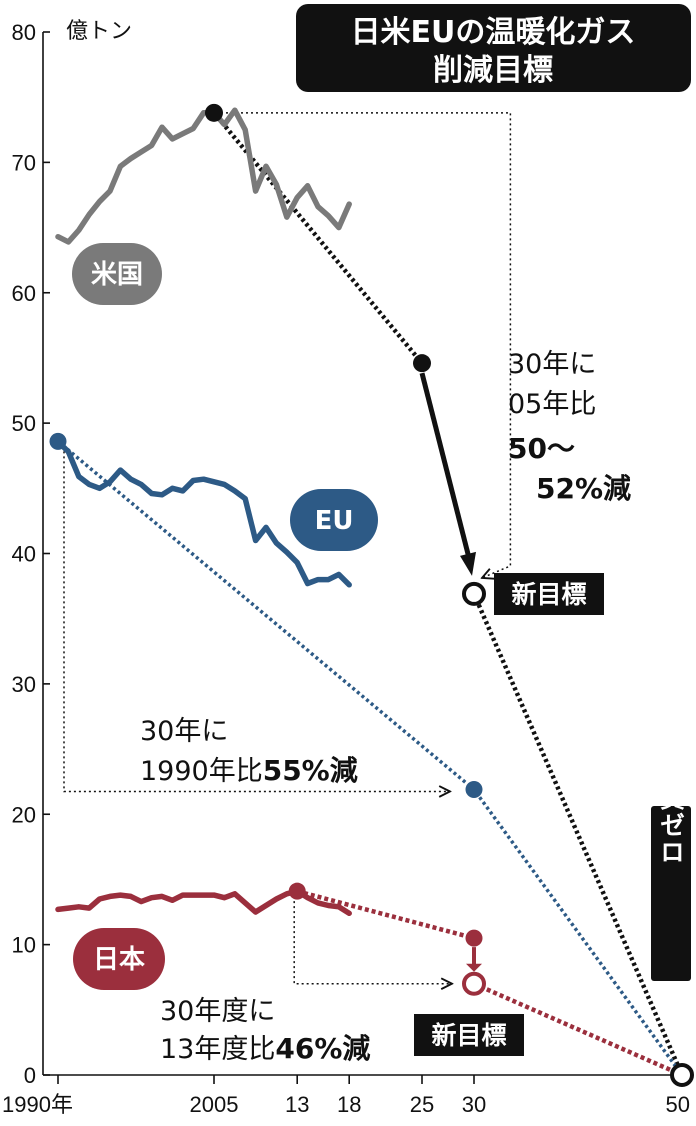  Describe the element at coordinates (203, 176) in the screenshot. I see `series-line-us` at that location.